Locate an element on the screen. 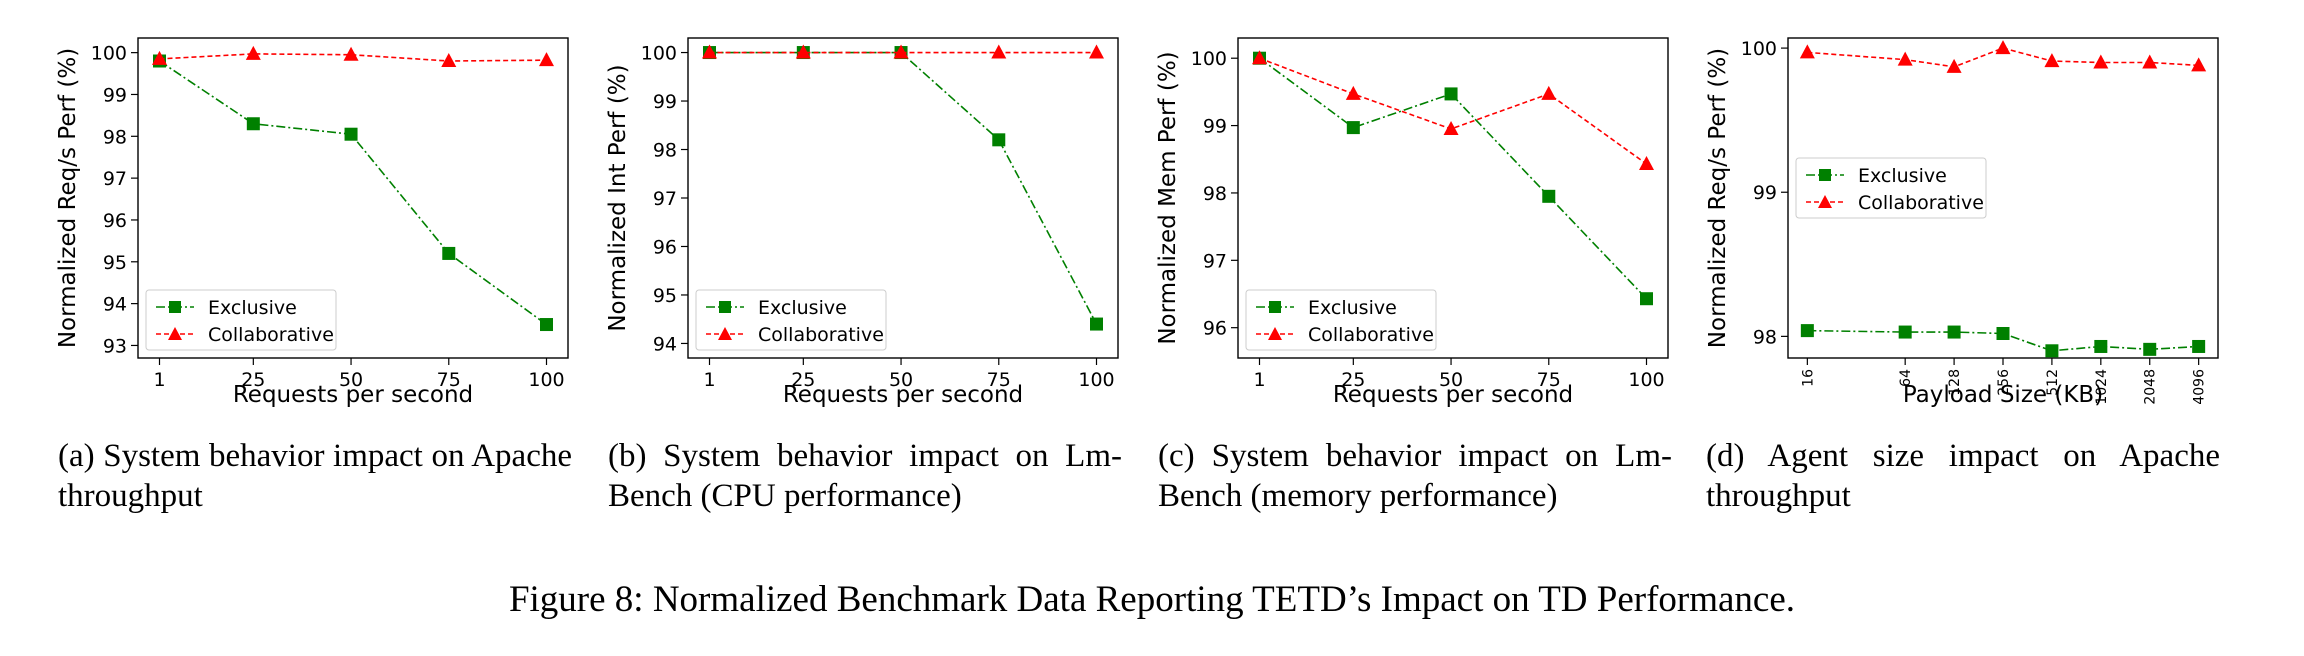  x-axis-label: Payload Size (KB) is located at coordinates (2003, 395).